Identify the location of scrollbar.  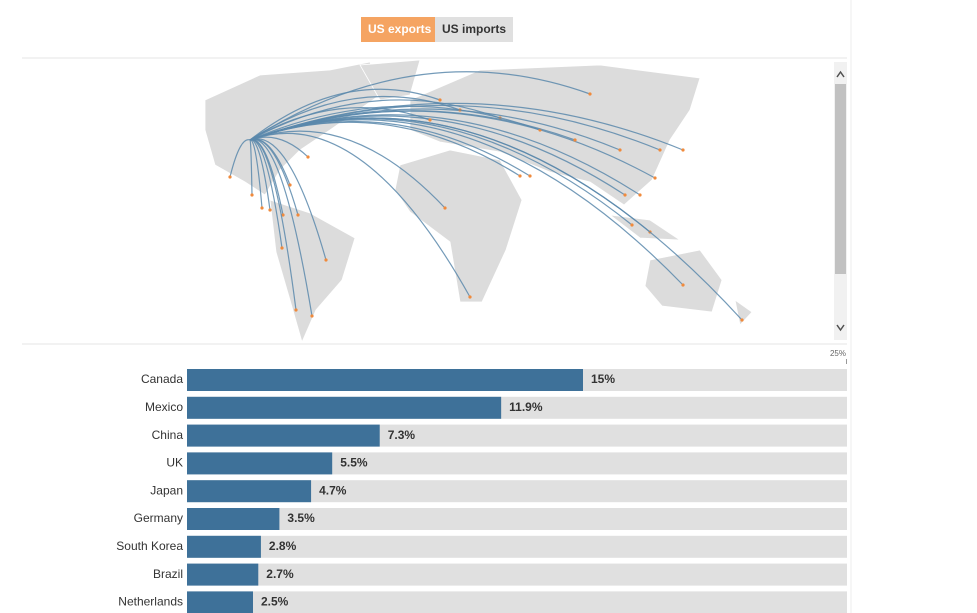
(840, 201).